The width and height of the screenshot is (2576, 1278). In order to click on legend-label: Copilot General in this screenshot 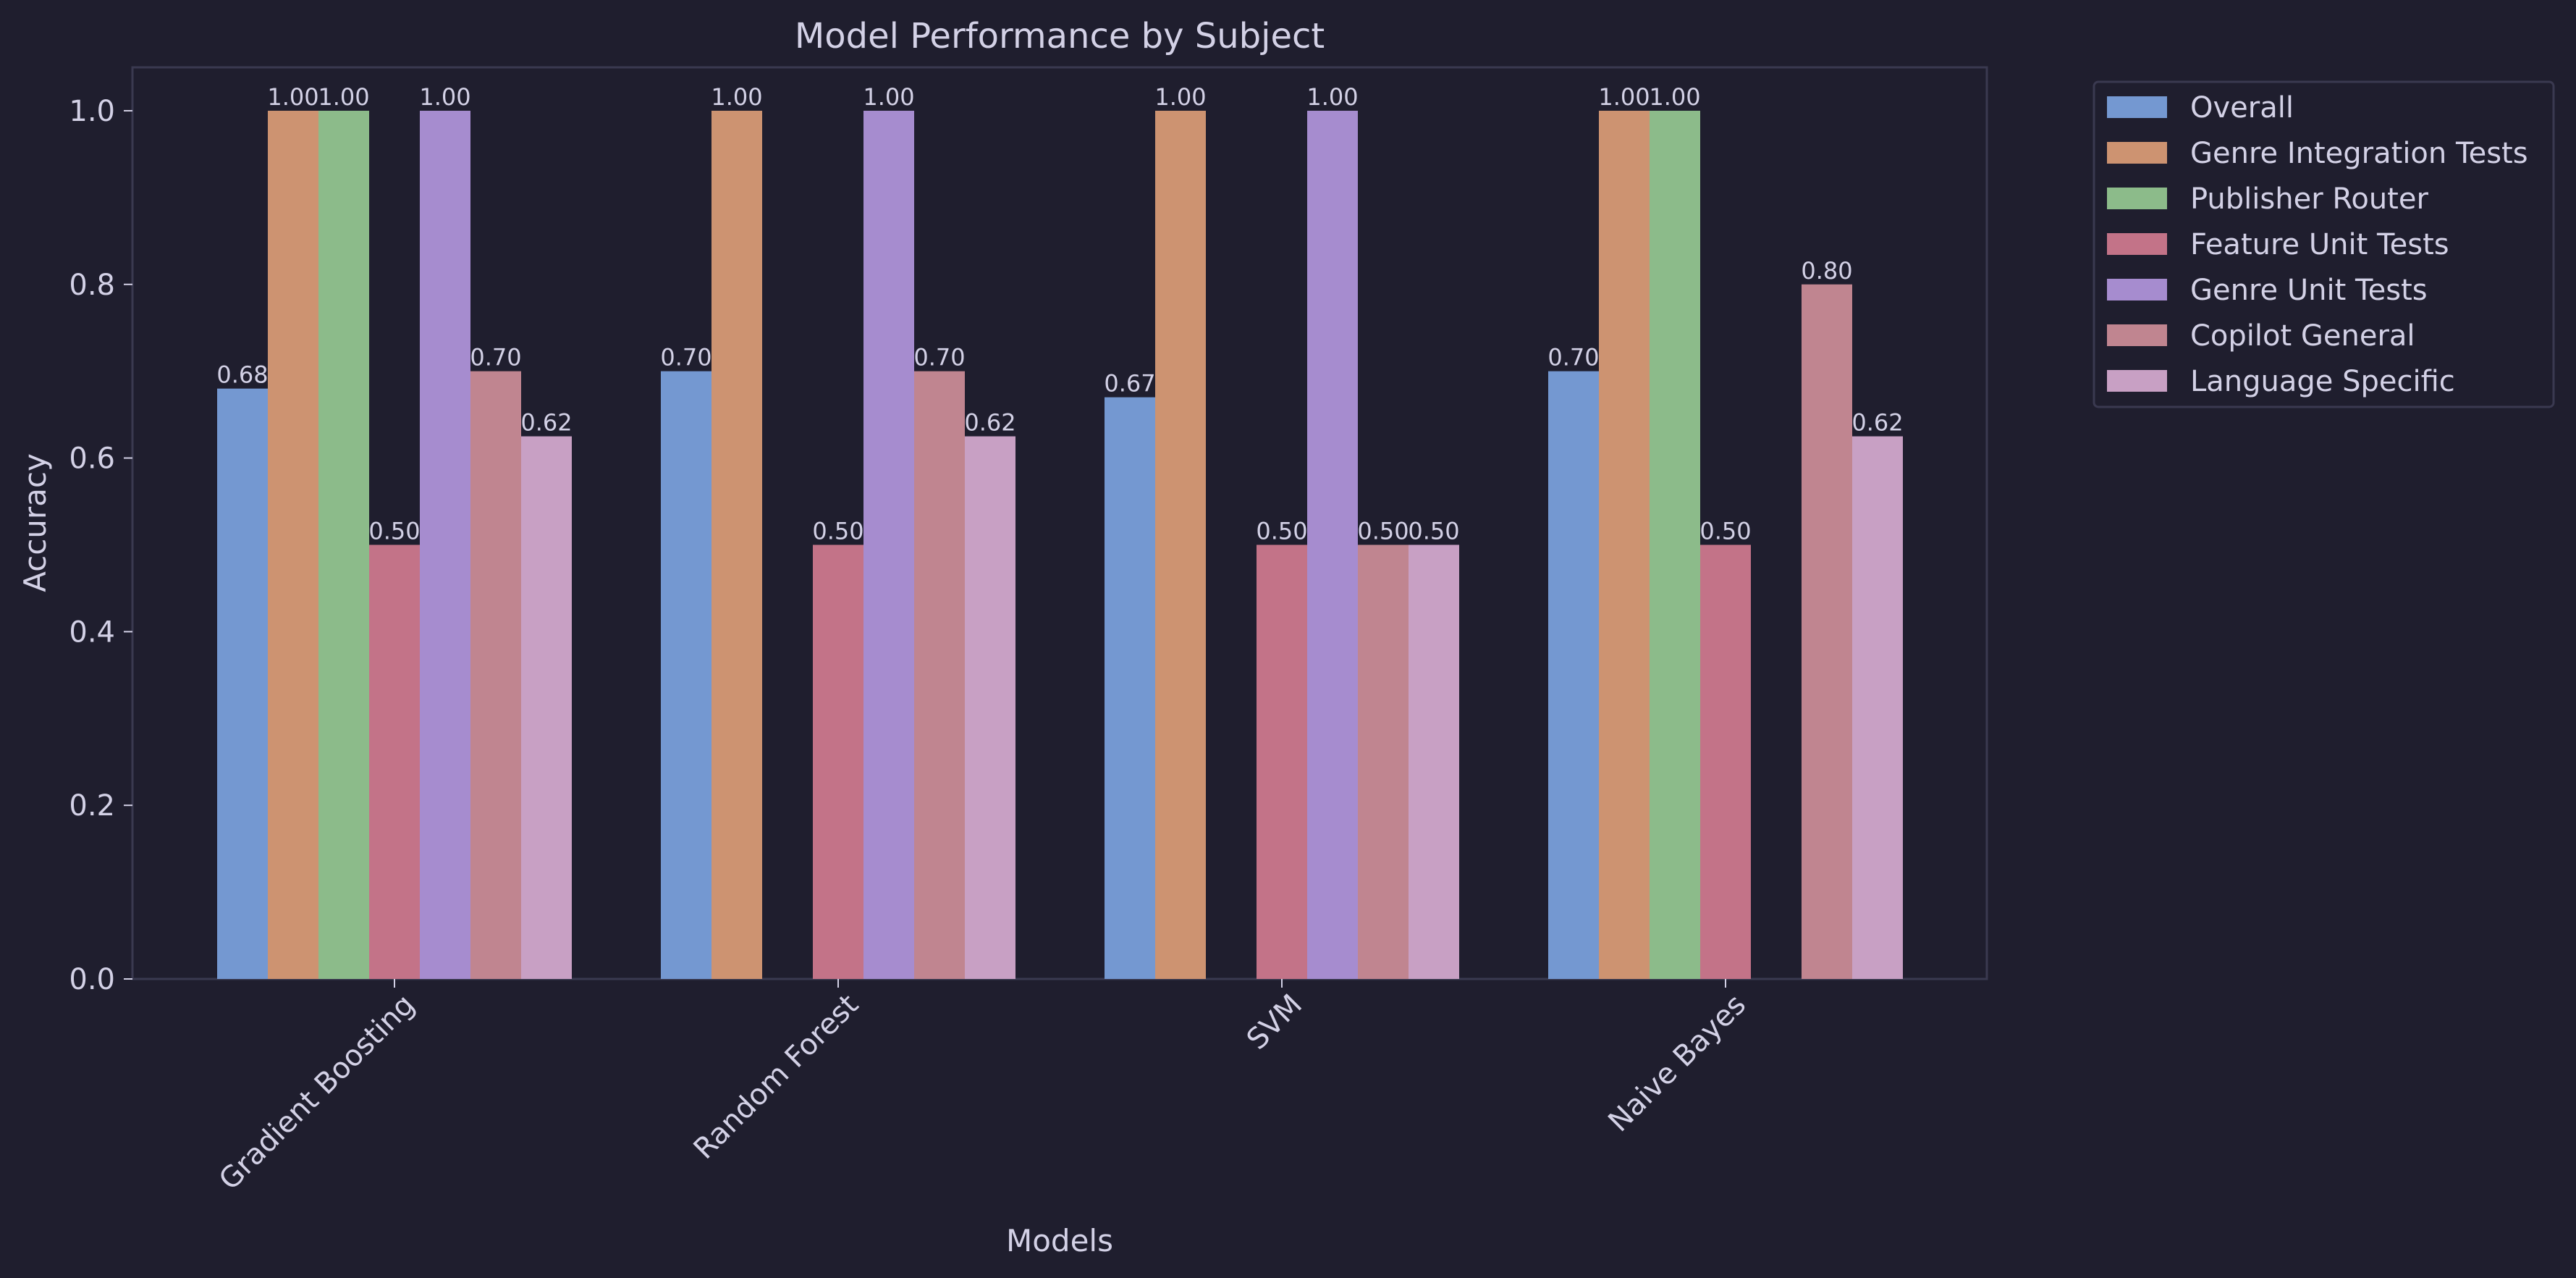, I will do `click(2302, 336)`.